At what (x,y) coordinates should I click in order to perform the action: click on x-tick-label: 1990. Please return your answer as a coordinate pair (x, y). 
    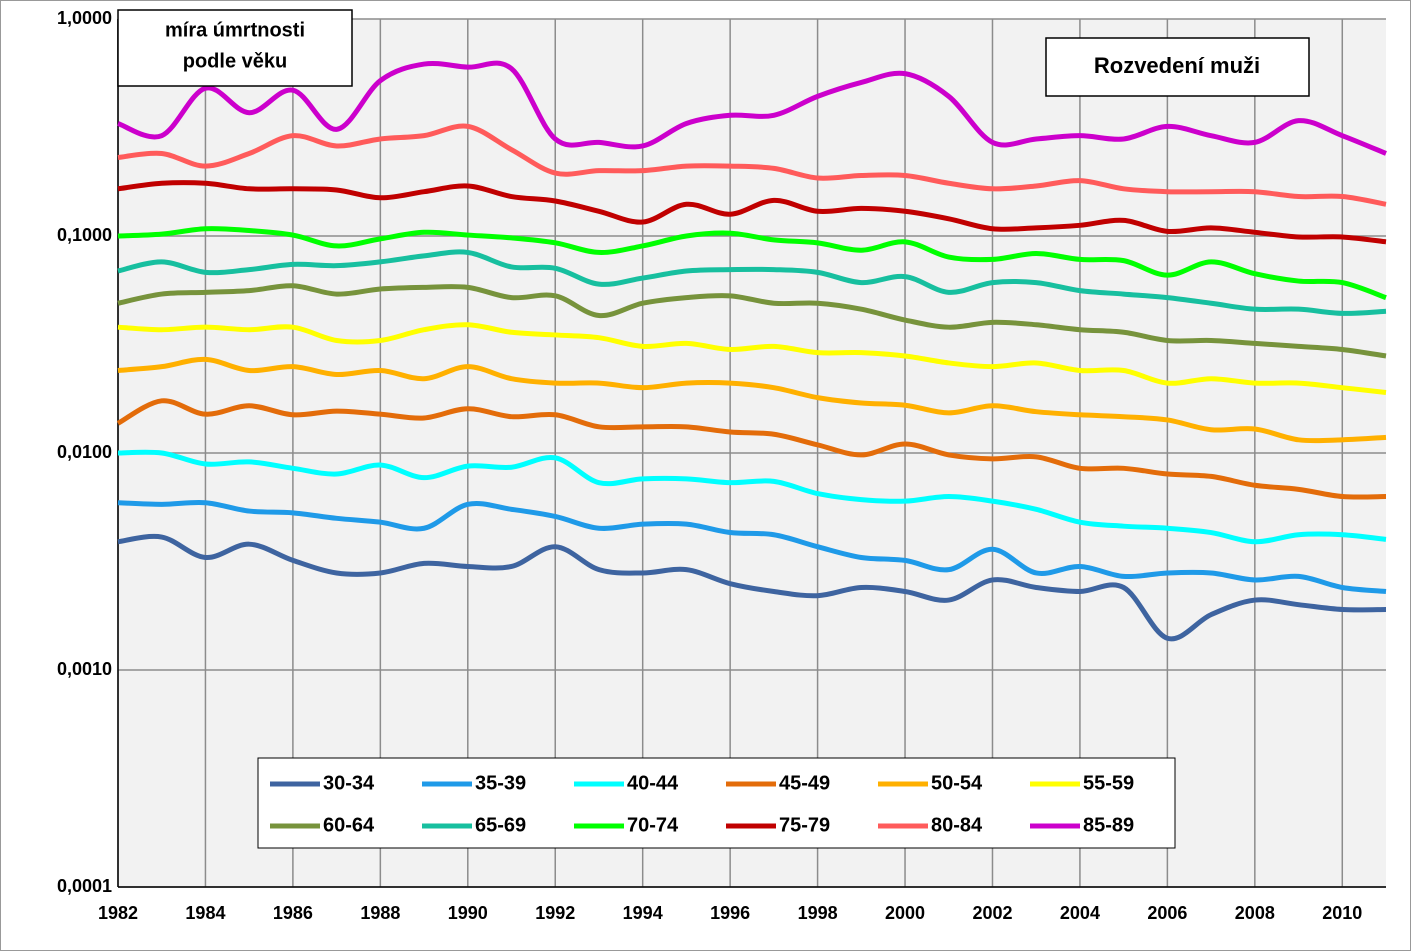
    Looking at the image, I should click on (468, 913).